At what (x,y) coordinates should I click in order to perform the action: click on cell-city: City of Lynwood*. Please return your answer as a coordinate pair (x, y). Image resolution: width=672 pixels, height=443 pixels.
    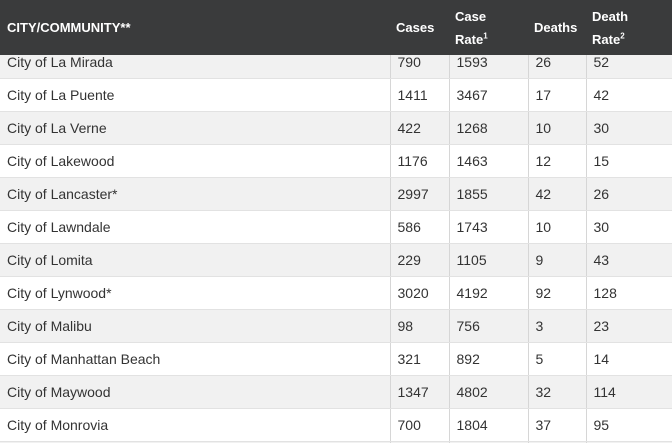
    Looking at the image, I should click on (195, 293).